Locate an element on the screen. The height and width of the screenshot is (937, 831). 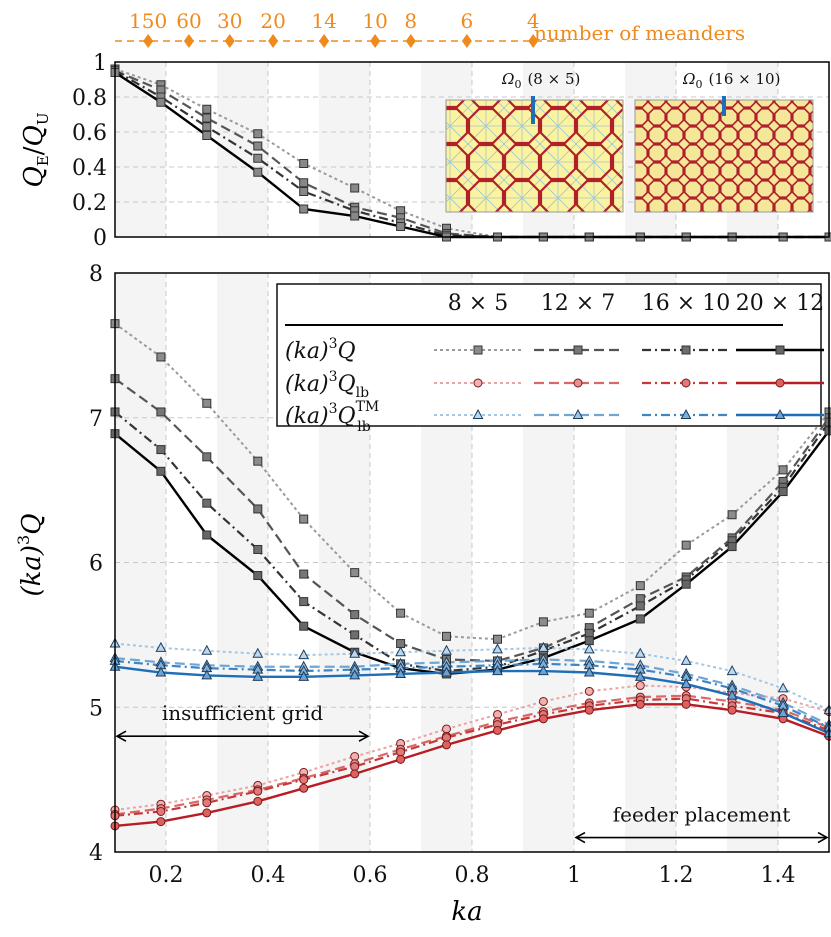
top-y-tick-label: 0 is located at coordinates (100, 238).